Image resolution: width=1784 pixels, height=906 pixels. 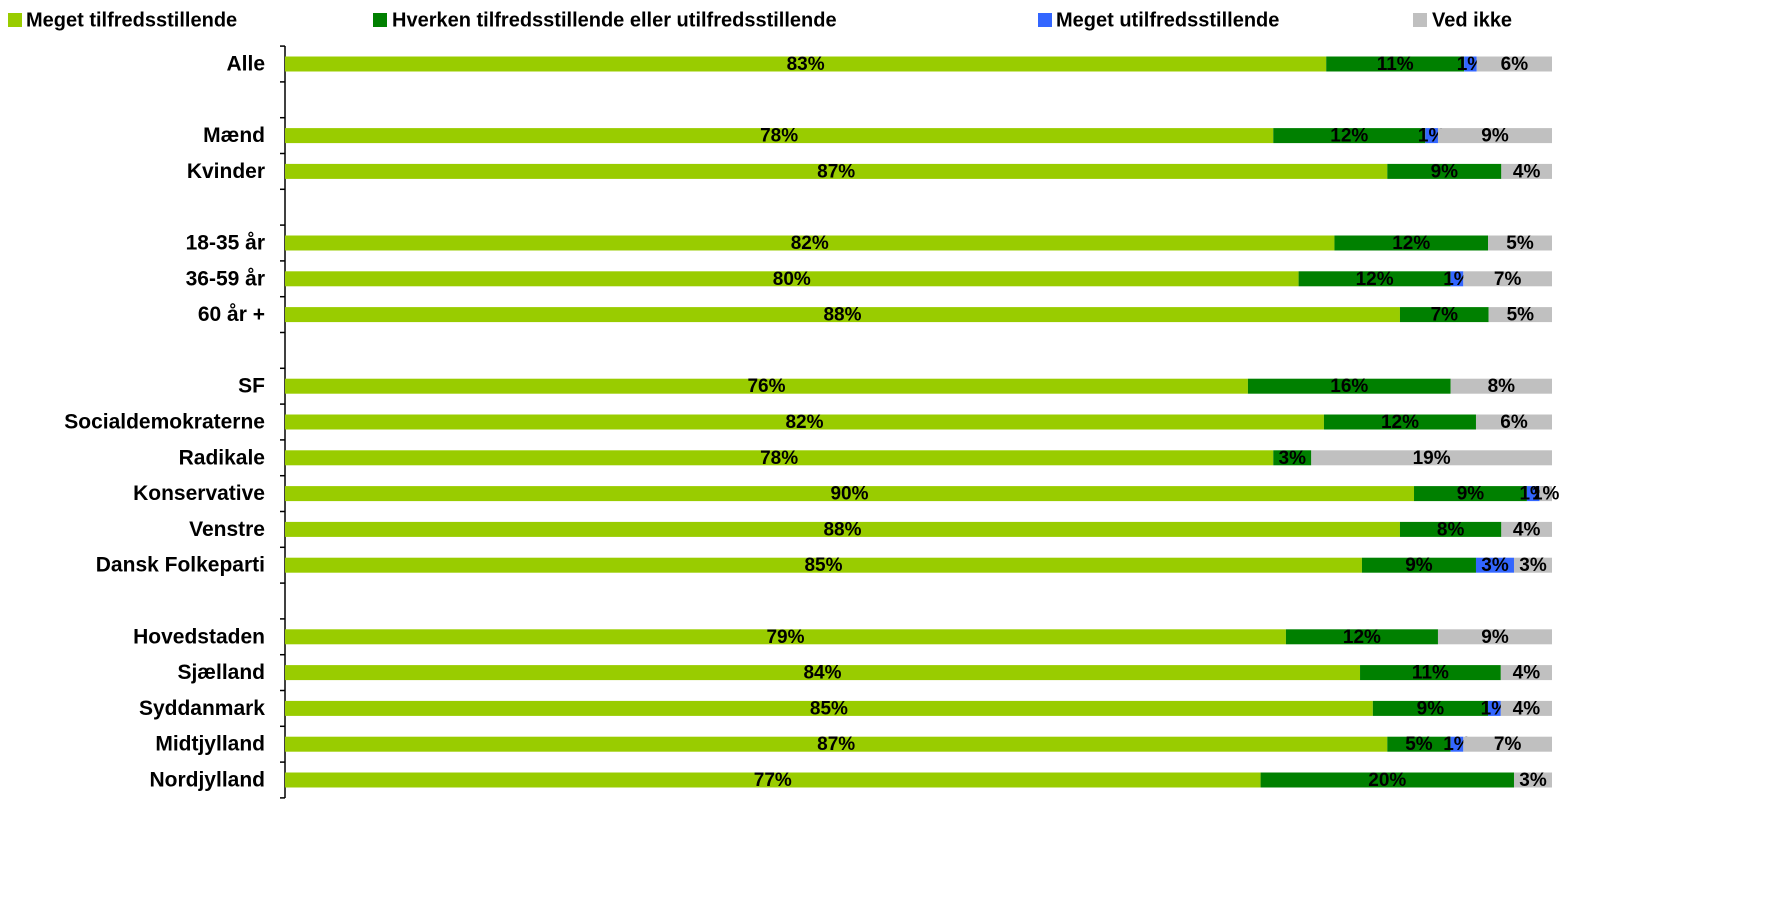 I want to click on category-label: Dansk Folkeparti, so click(x=180, y=565).